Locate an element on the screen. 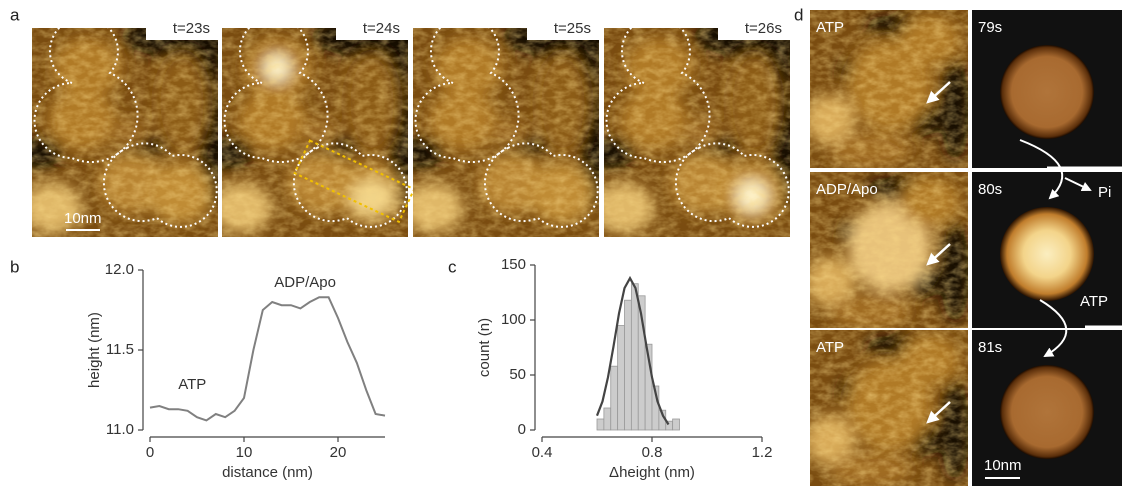 Image resolution: width=1124 pixels, height=486 pixels. y-axis-title: height (nm) is located at coordinates (94, 350).